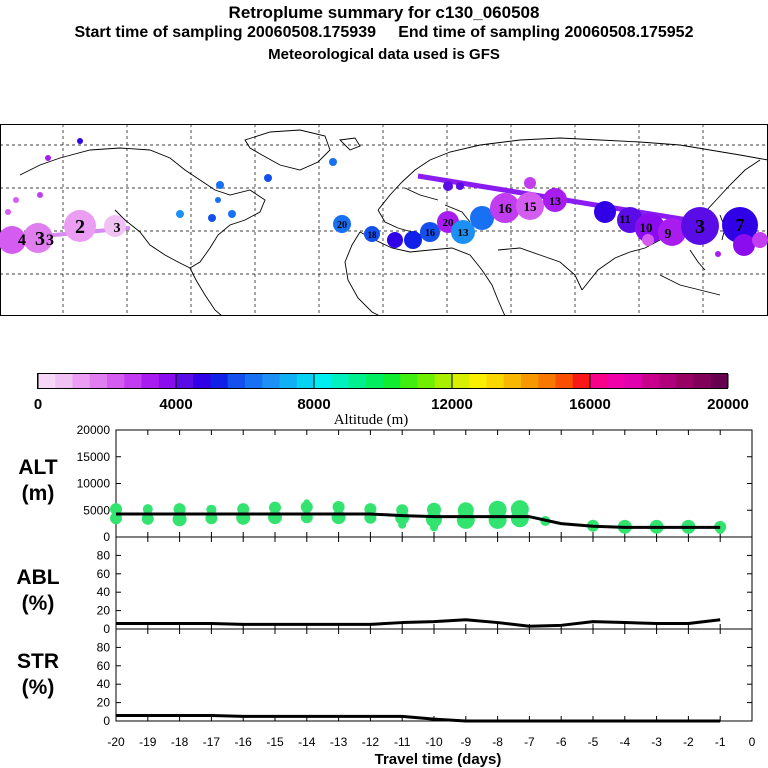  Describe the element at coordinates (104, 555) in the screenshot. I see `abl-y-tick-label: 80` at that location.